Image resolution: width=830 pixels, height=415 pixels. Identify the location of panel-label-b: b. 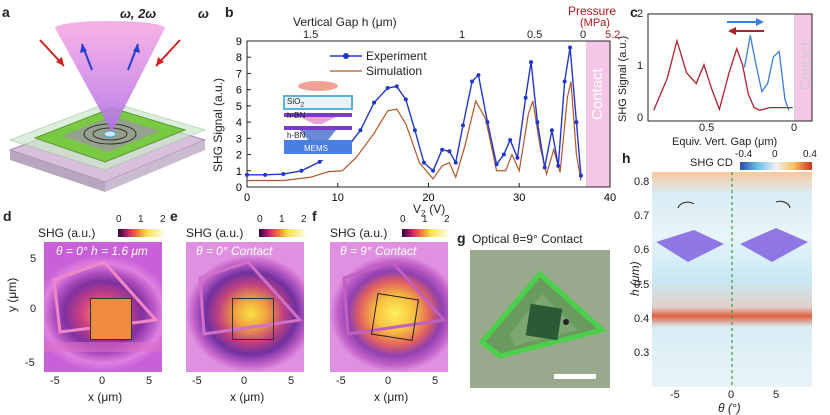
(229, 12).